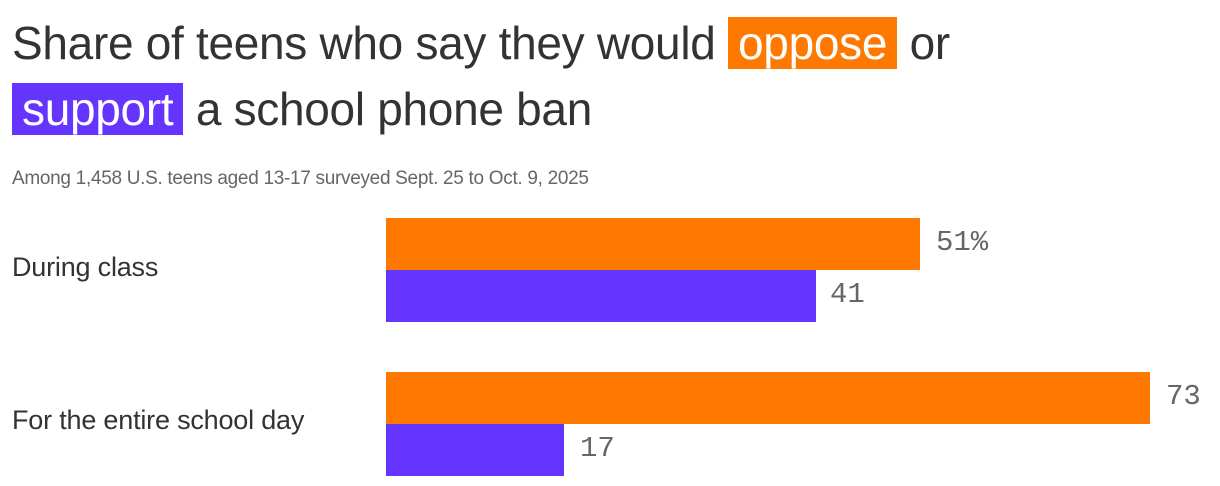 The width and height of the screenshot is (1220, 486). I want to click on legend-oppose: oppose, so click(813, 43).